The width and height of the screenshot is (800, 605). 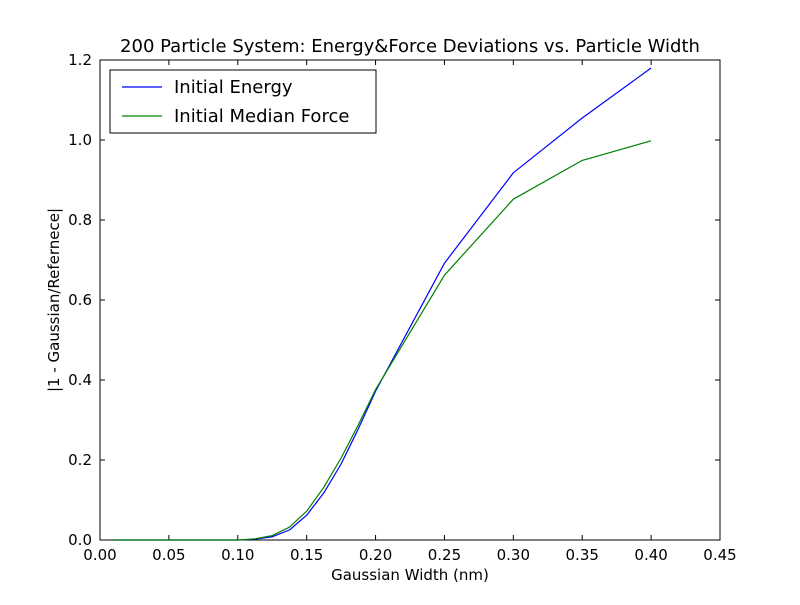 I want to click on y-tick-label: 0.4, so click(x=80, y=380).